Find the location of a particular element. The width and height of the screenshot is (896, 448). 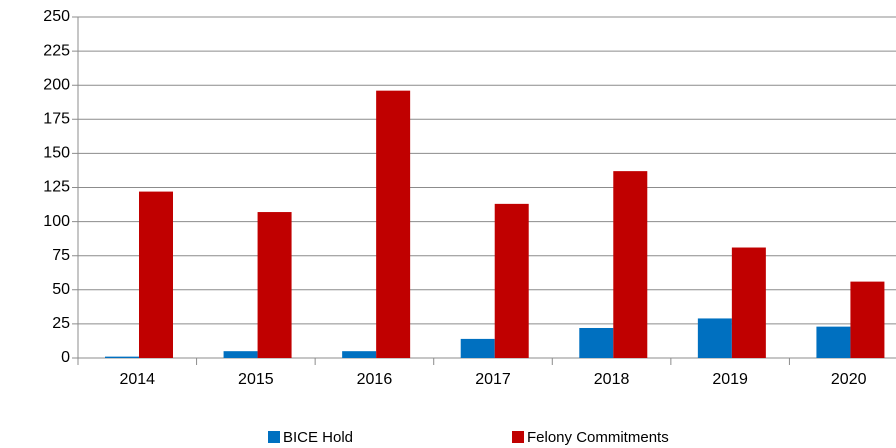

x-tick-label: 2015 is located at coordinates (256, 379).